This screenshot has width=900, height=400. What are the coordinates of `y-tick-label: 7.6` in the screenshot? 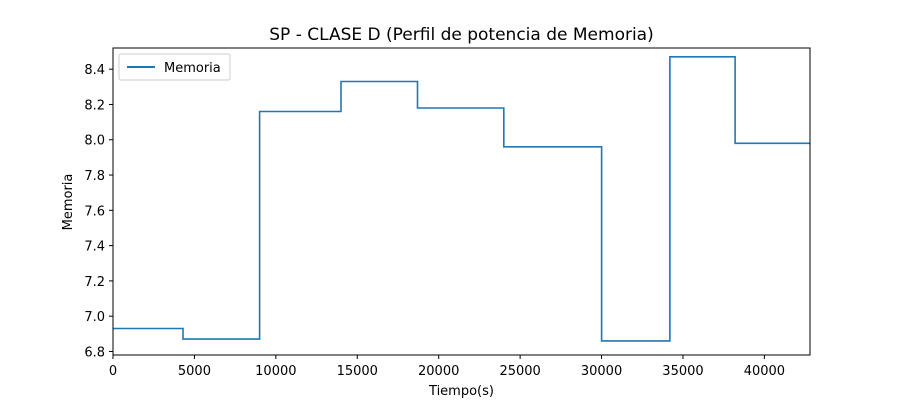 It's located at (94, 211).